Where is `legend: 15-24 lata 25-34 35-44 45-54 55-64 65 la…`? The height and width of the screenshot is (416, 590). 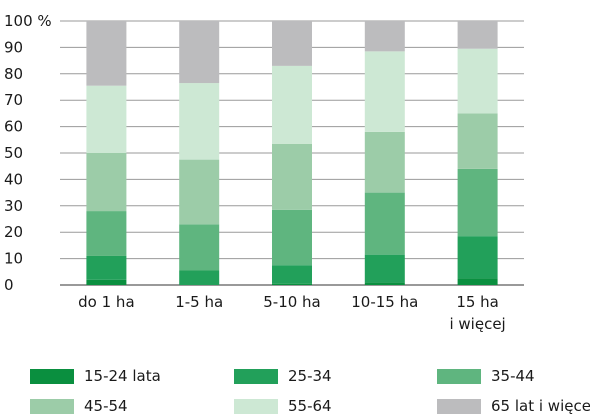
legend: 15-24 lata 25-34 35-44 45-54 55-64 65 la… is located at coordinates (295, 386).